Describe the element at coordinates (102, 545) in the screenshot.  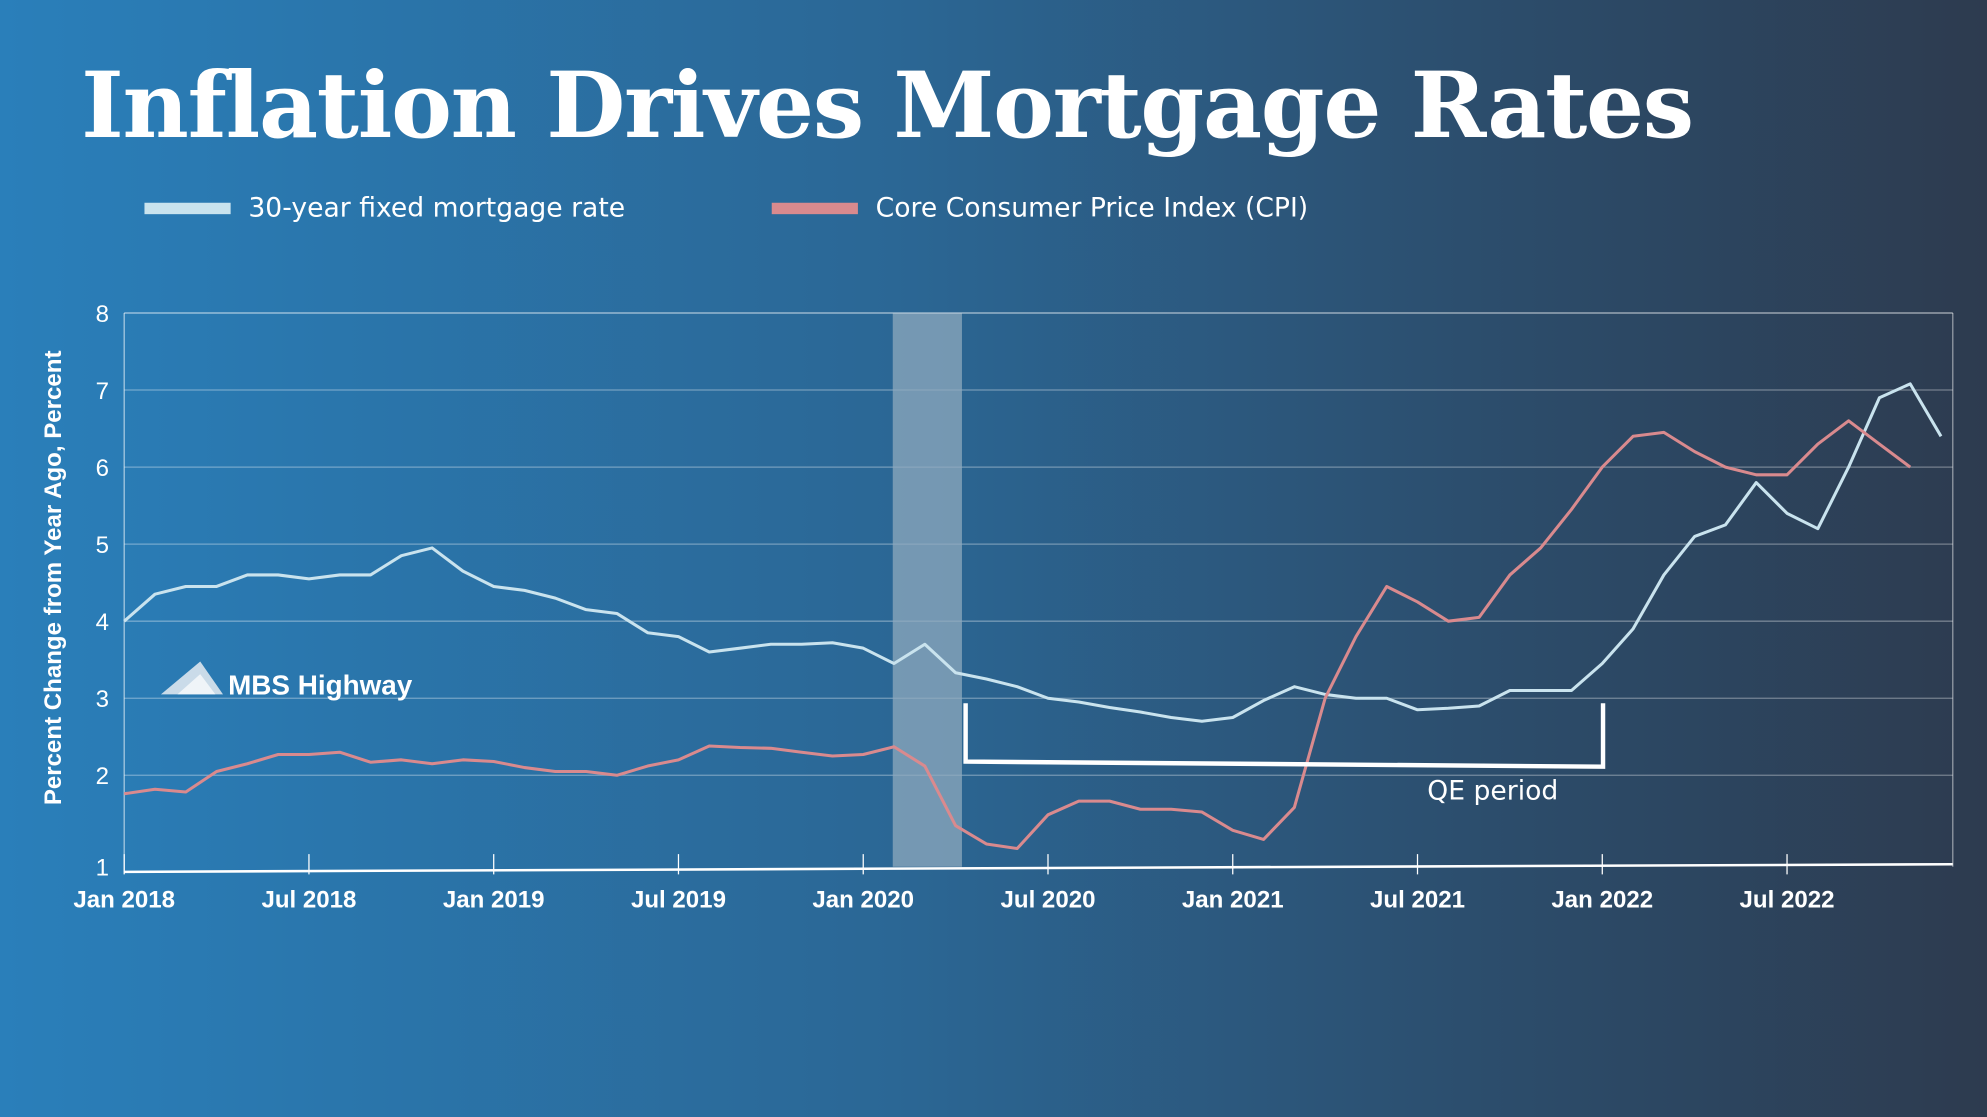
I see `y-tick-label: 5` at that location.